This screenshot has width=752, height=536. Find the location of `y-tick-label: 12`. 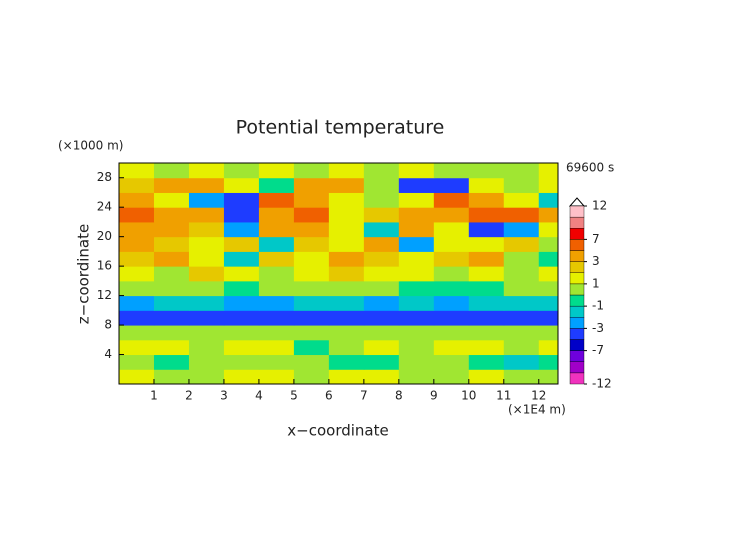

y-tick-label: 12 is located at coordinates (104, 295).